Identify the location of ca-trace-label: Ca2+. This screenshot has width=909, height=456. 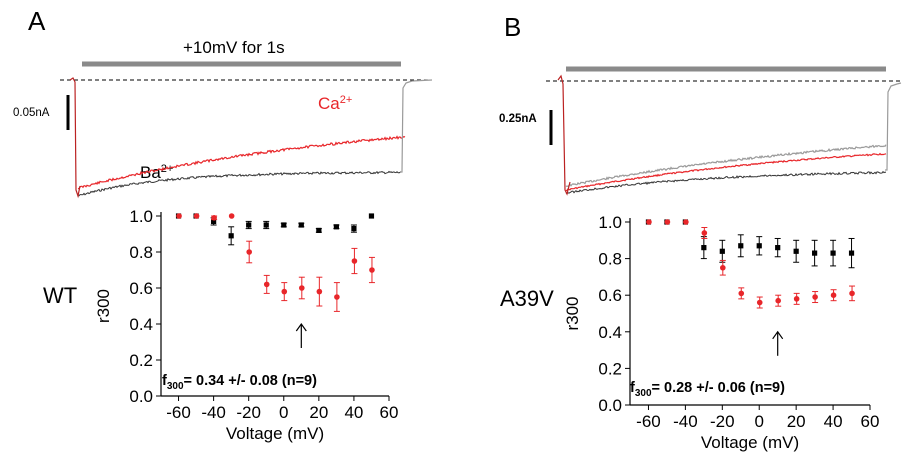
(335, 103).